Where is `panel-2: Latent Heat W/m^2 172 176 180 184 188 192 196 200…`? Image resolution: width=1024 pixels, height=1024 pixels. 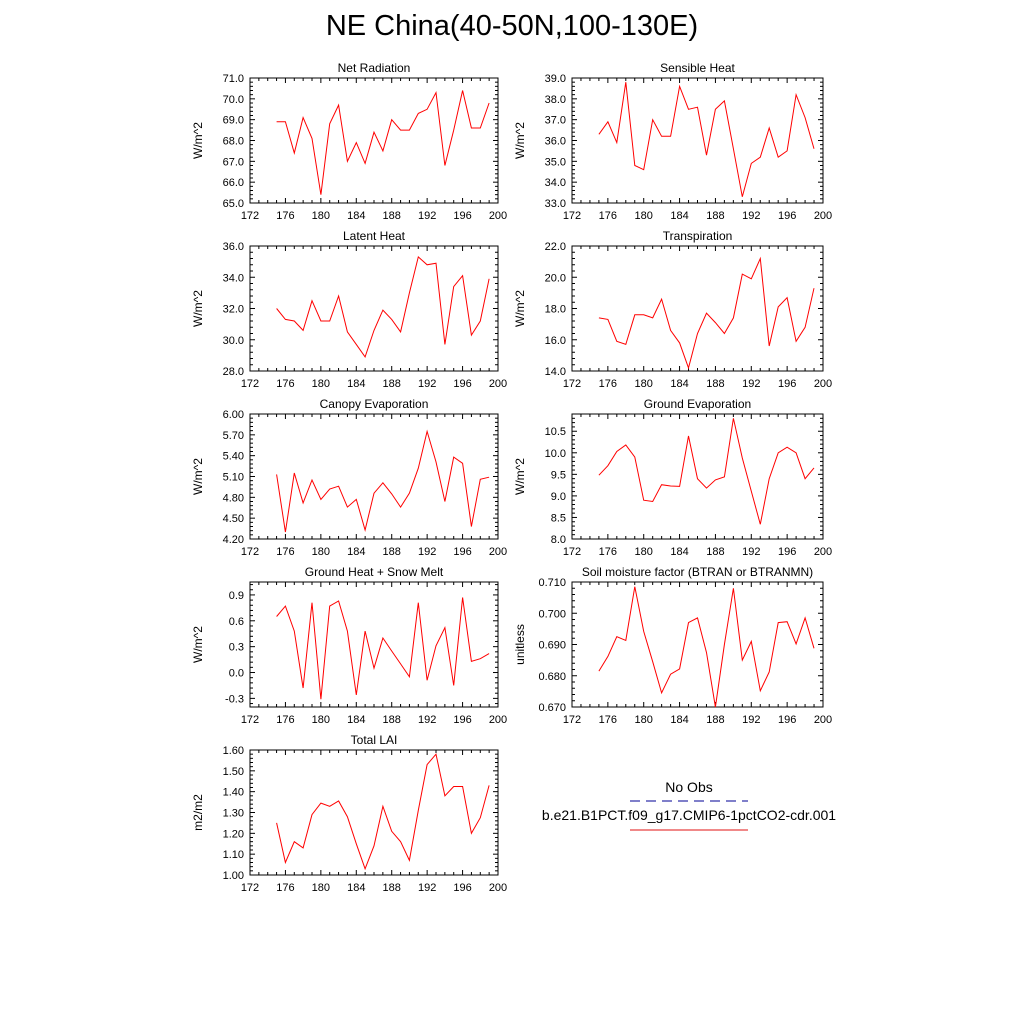
panel-2: Latent Heat W/m^2 172 176 180 184 188 192 196 200… is located at coordinates (349, 309).